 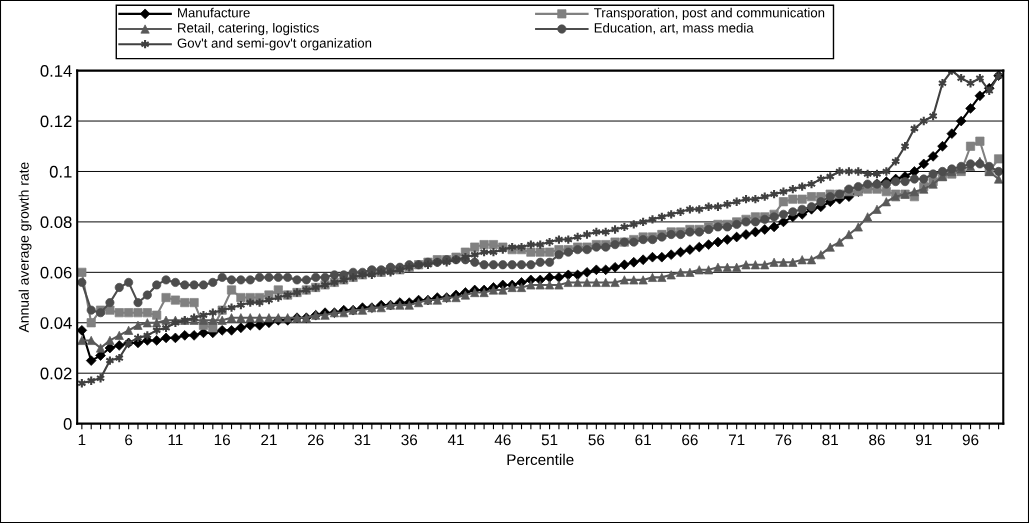 I want to click on x-tick-label: 81, so click(x=830, y=440).